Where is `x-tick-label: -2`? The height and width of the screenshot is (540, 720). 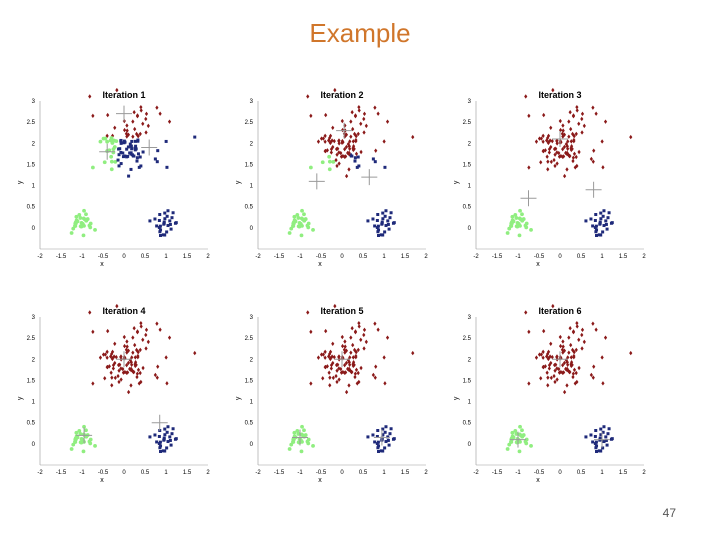 x-tick-label: -2 is located at coordinates (258, 257).